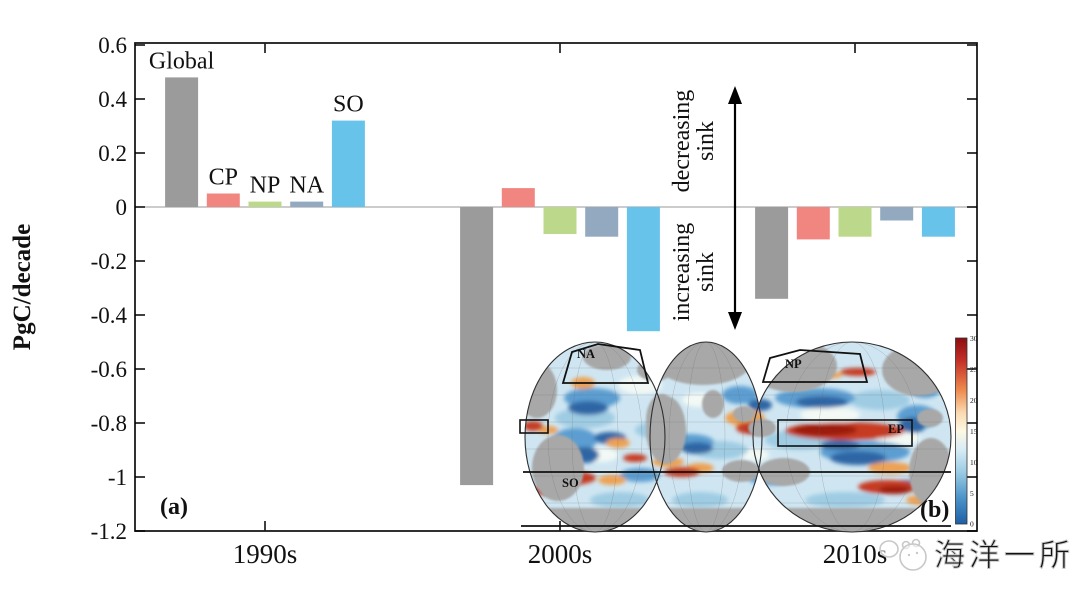 The image size is (1080, 597). I want to click on colorbar-tick-labels: 30 25 20 15 10 5 0, so click(974, 431).